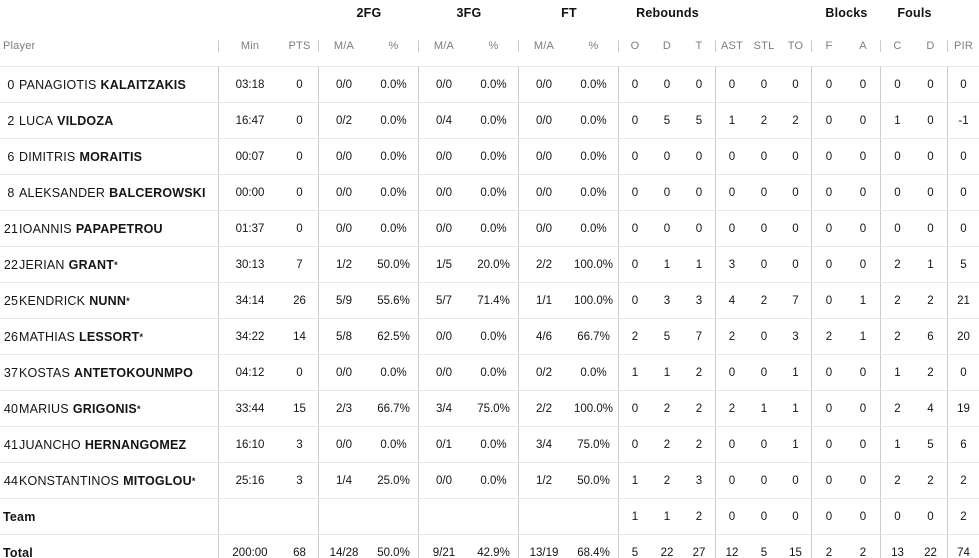 This screenshot has width=979, height=558. I want to click on cell-to: 1, so click(796, 372).